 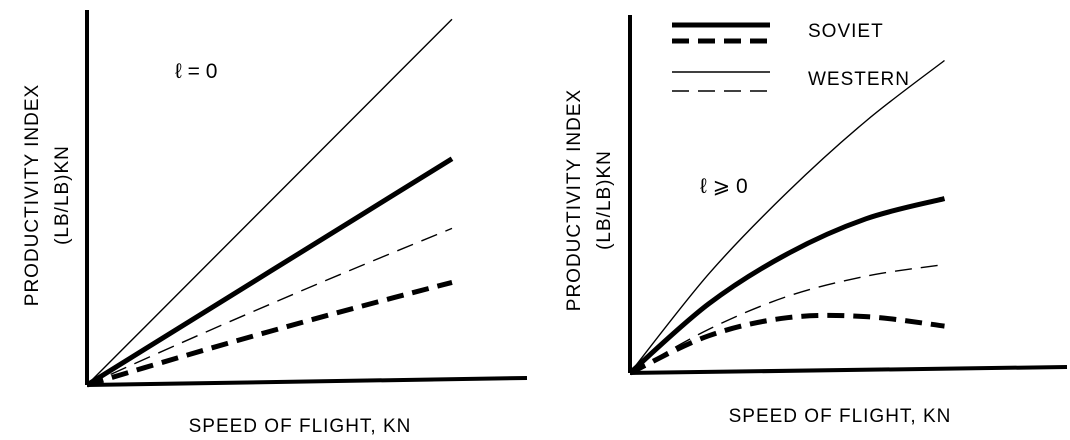 What do you see at coordinates (32, 195) in the screenshot?
I see `left-ylabel-line1: PRODUCTIVITY INDEX` at bounding box center [32, 195].